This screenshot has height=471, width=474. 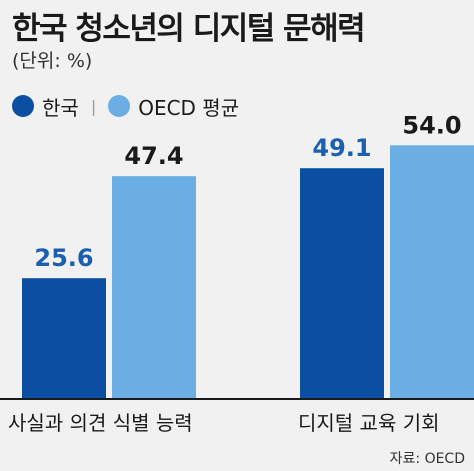 I want to click on unit-label: (단위: %), so click(x=52, y=61).